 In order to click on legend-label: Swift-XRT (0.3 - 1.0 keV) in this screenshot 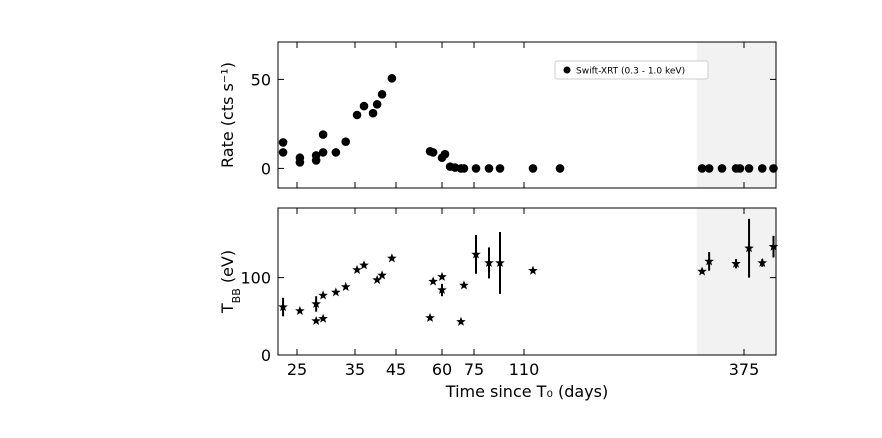, I will do `click(630, 72)`.